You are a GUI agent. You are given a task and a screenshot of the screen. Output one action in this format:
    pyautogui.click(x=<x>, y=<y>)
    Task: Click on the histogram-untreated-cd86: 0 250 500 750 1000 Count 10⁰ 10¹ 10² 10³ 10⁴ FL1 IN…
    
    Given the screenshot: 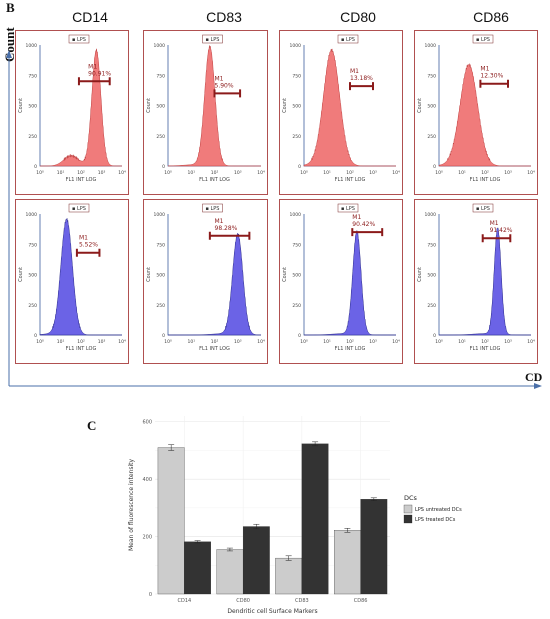 What is the action you would take?
    pyautogui.click(x=476, y=112)
    